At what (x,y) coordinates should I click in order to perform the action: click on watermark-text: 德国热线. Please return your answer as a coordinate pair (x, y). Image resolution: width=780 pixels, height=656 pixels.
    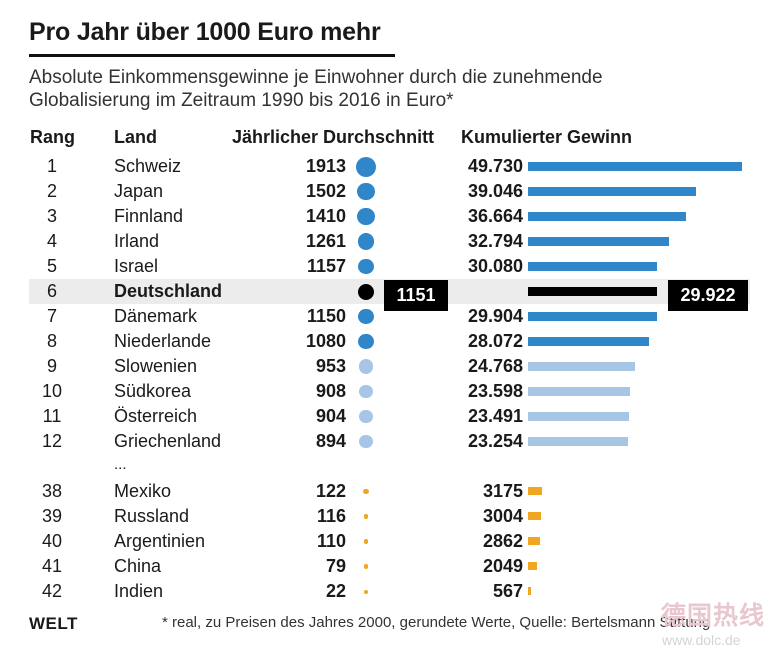
    Looking at the image, I should click on (713, 616).